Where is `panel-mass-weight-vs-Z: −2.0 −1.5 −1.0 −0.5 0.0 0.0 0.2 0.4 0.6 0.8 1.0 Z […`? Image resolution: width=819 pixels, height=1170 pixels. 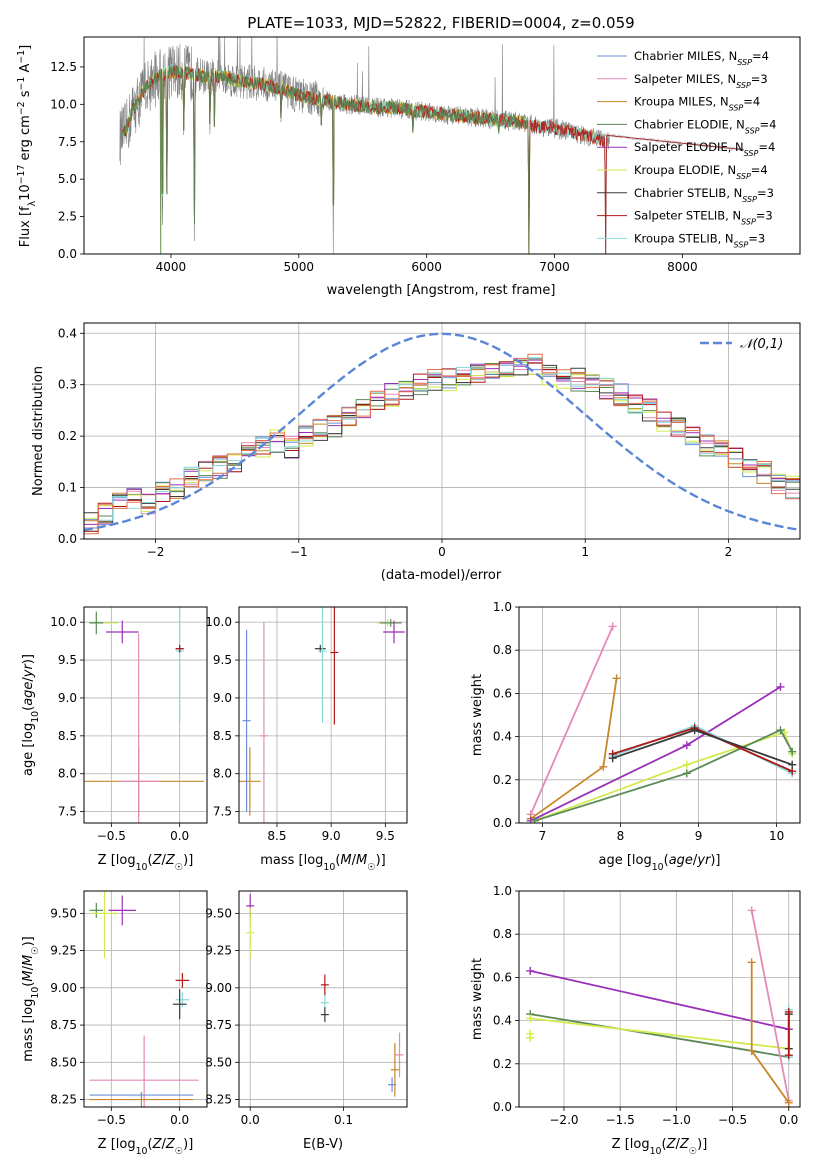
panel-mass-weight-vs-Z: −2.0 −1.5 −1.0 −0.5 0.0 0.0 0.2 0.4 0.6 0.8 1.0 Z [… is located at coordinates (635, 1020).